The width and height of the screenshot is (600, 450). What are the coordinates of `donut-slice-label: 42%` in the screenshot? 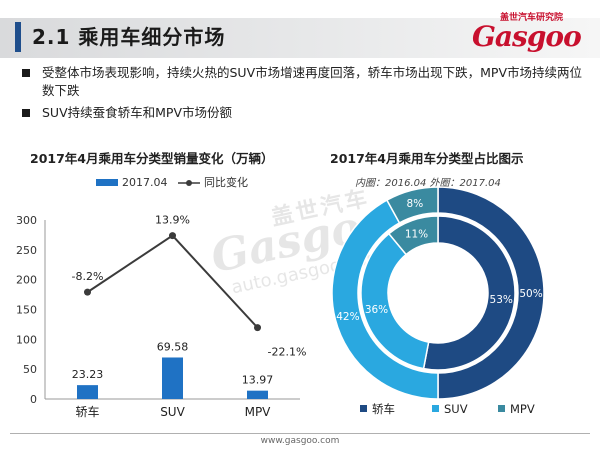 It's located at (347, 317).